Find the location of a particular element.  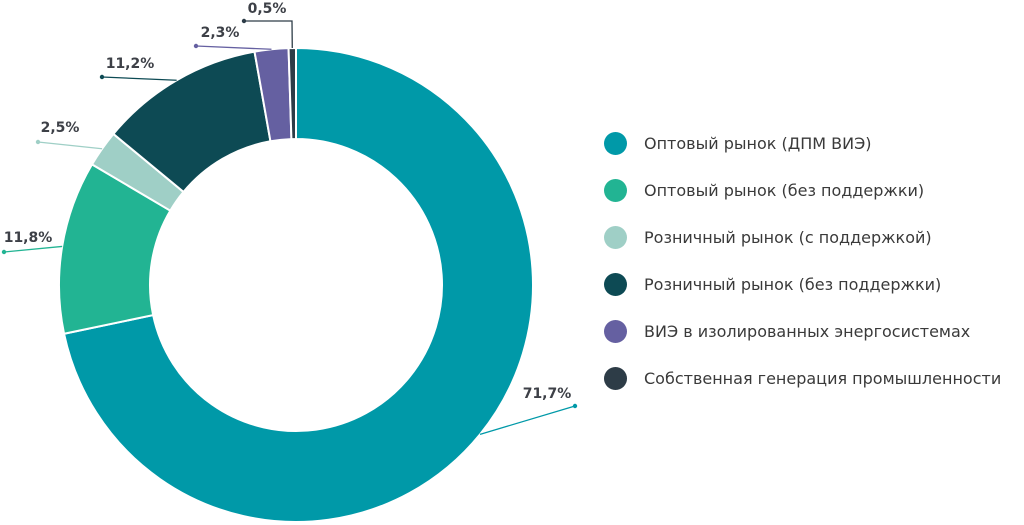

legend-item: Розничный рынок (с поддержкой) is located at coordinates (811, 237).